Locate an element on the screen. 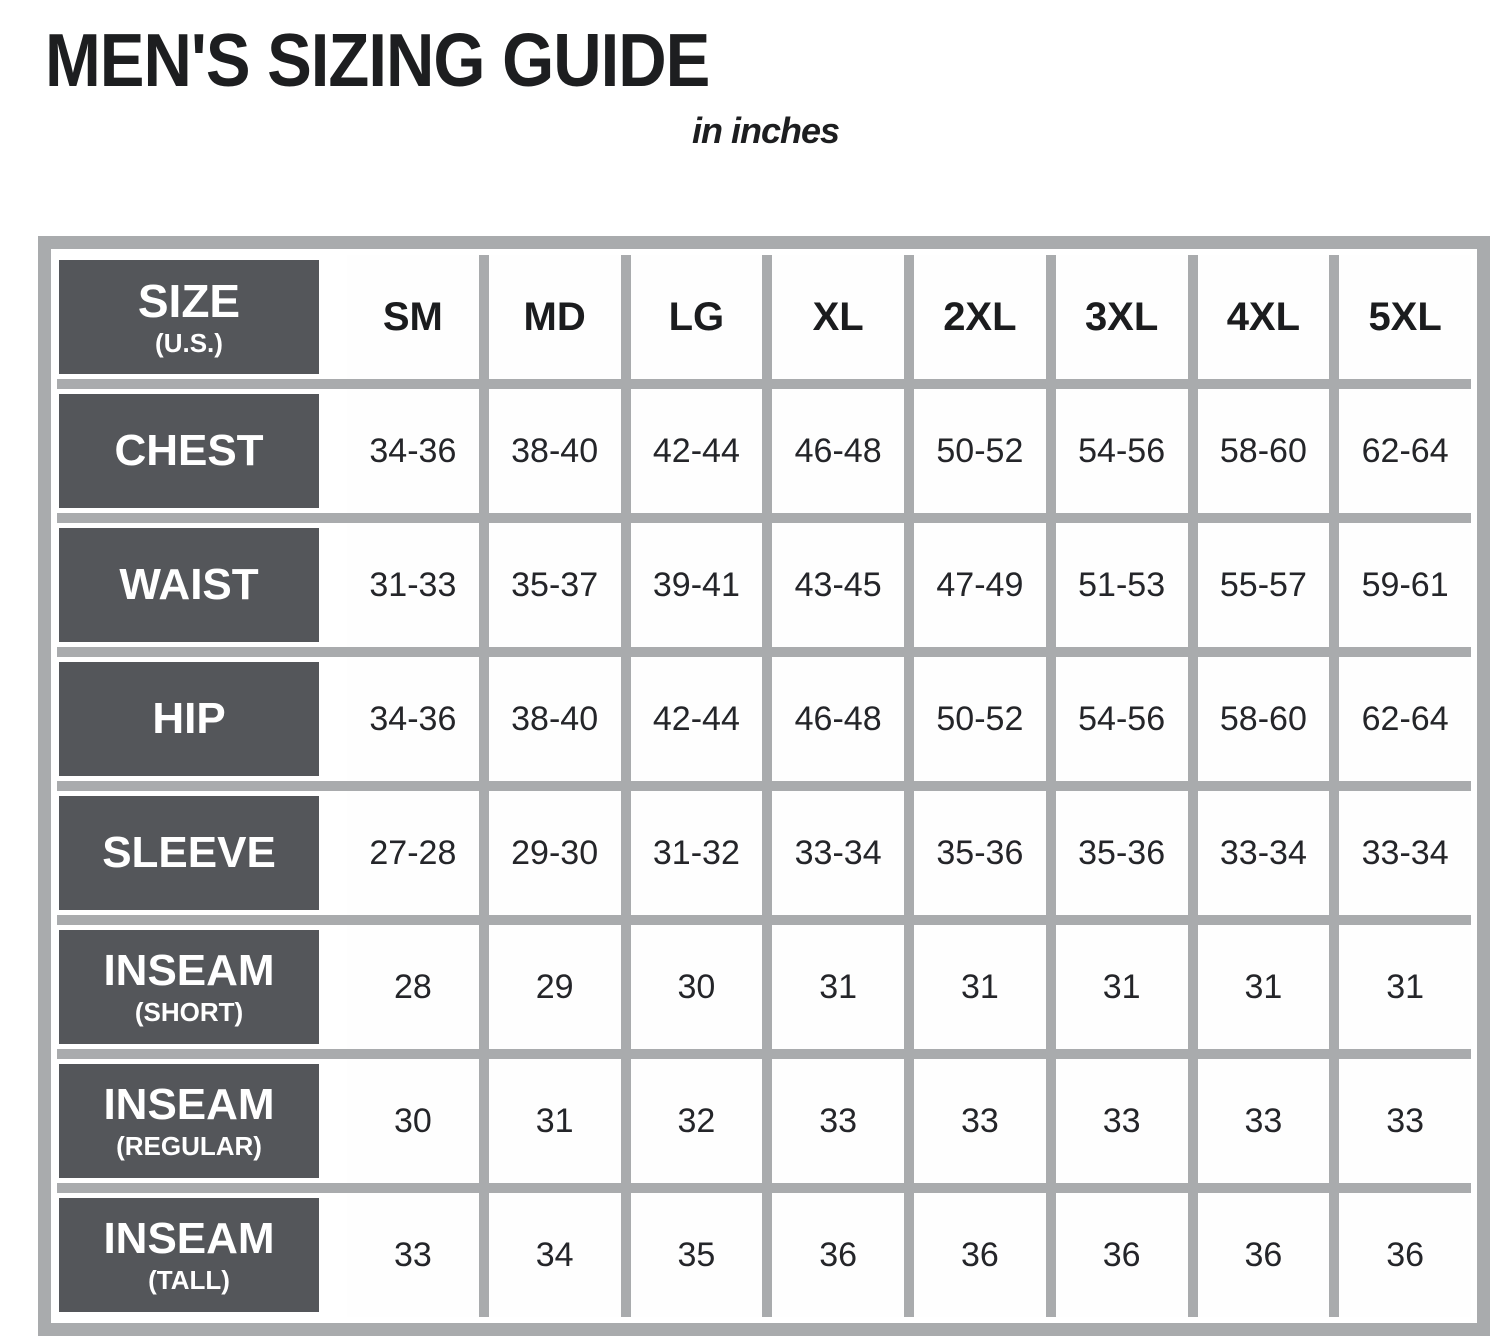  table-cell: 34 is located at coordinates (549, 1255).